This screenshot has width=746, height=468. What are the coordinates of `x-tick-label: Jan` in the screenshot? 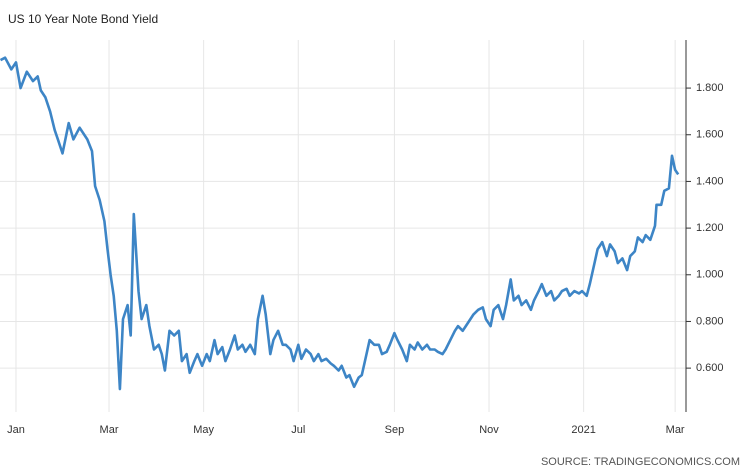 It's located at (16, 430).